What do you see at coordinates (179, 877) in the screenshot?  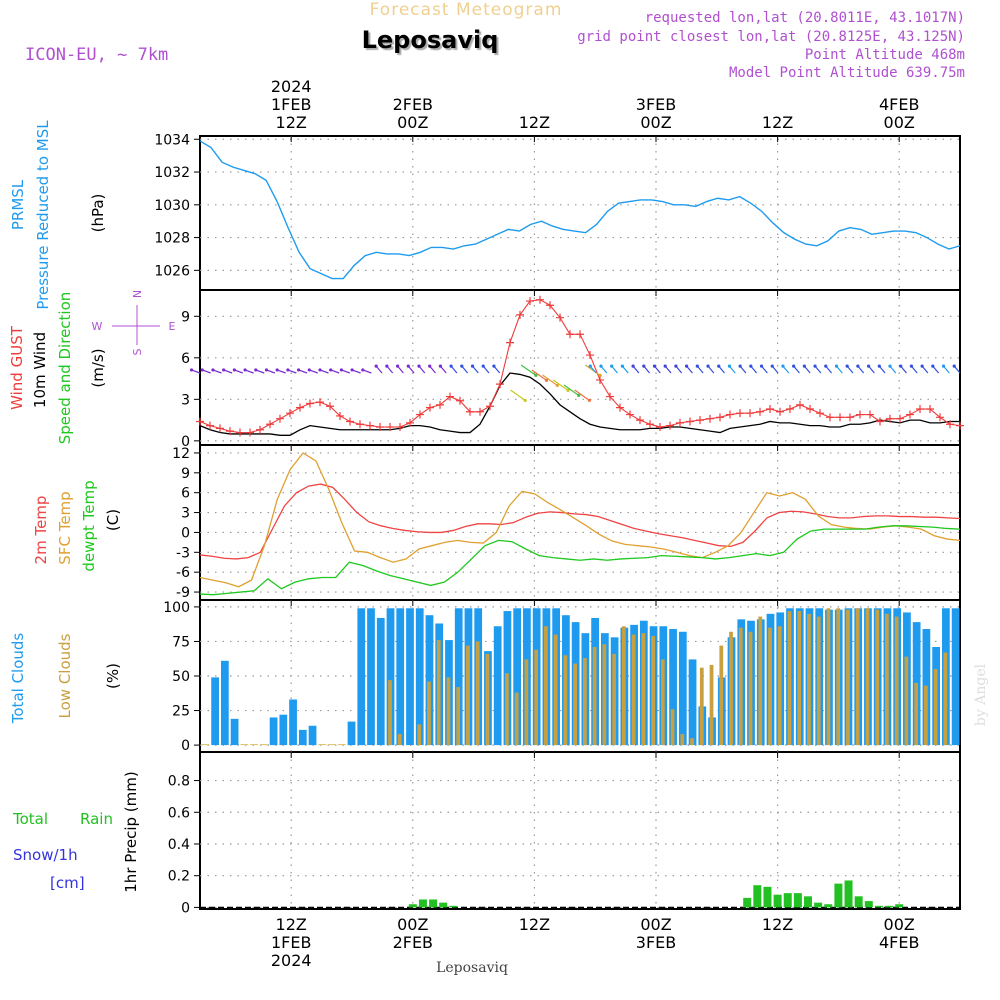 I see `precip-ytick-label: 0.2` at bounding box center [179, 877].